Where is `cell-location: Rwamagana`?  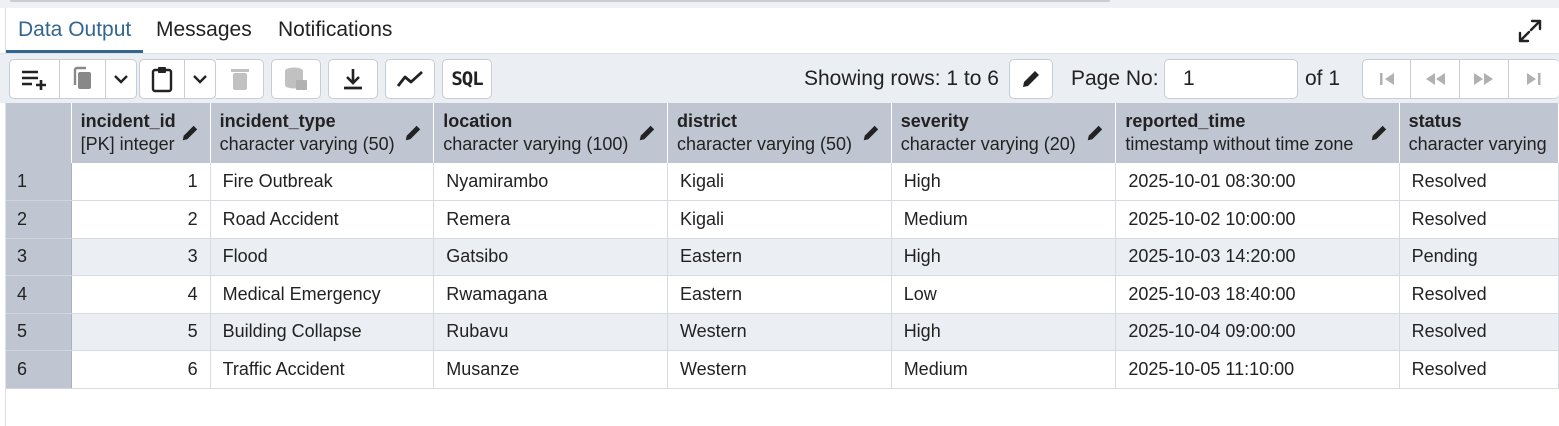
cell-location: Rwamagana is located at coordinates (550, 294).